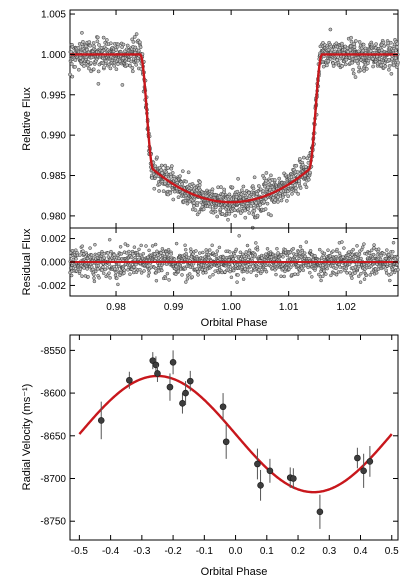  Describe the element at coordinates (53, 176) in the screenshot. I see `y-tick-label: 0.985` at that location.